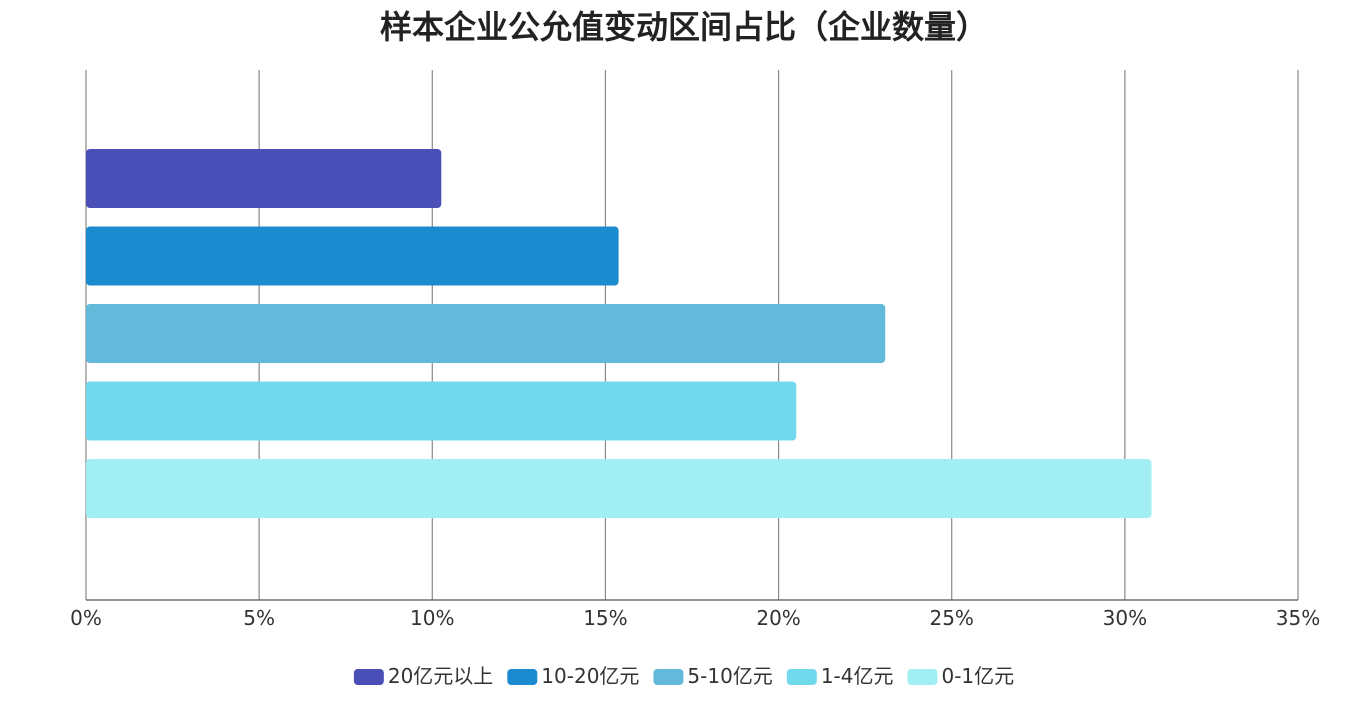 This screenshot has width=1368, height=701. I want to click on legend-item: 5-10亿元, so click(713, 676).